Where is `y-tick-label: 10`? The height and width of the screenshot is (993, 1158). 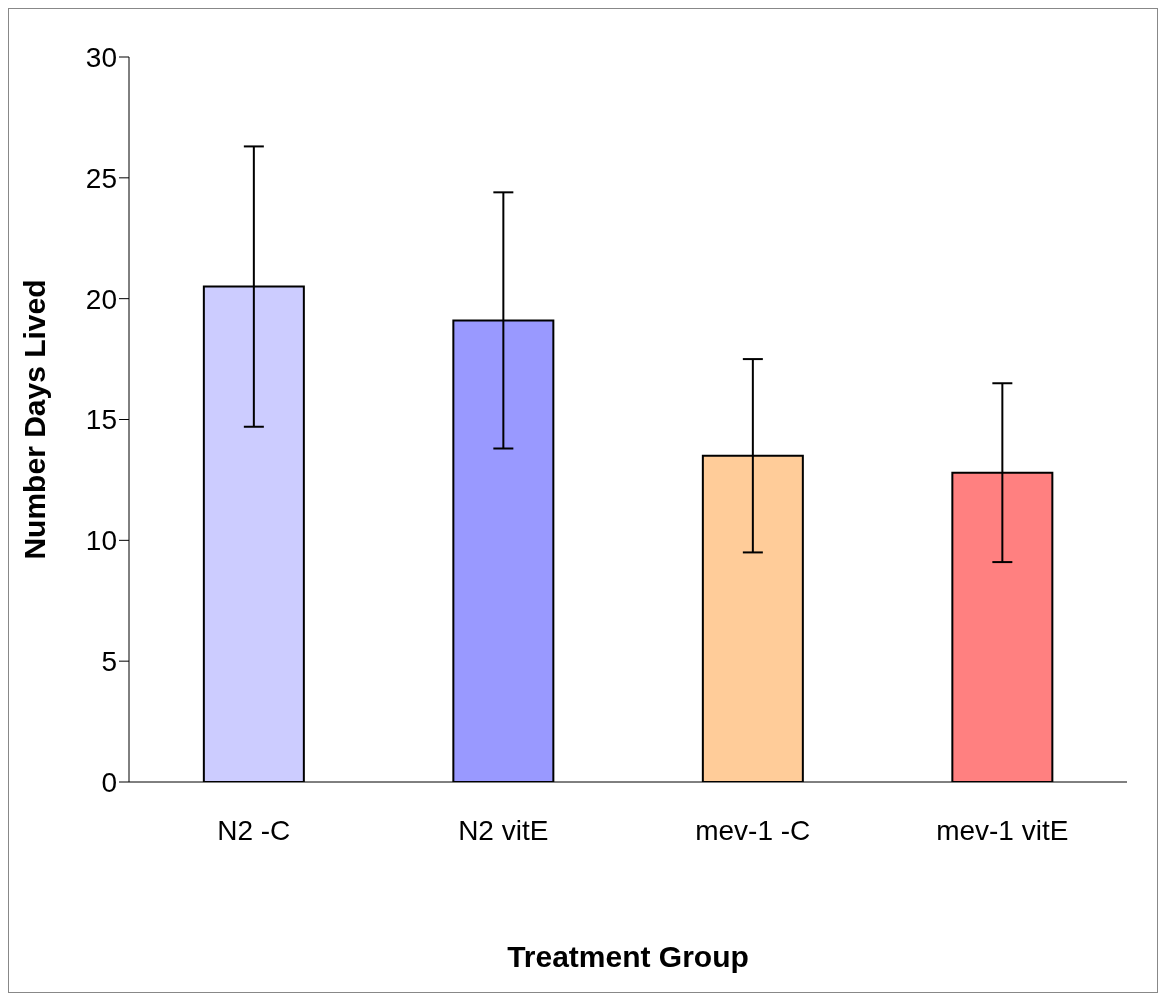 y-tick-label: 10 is located at coordinates (101, 541).